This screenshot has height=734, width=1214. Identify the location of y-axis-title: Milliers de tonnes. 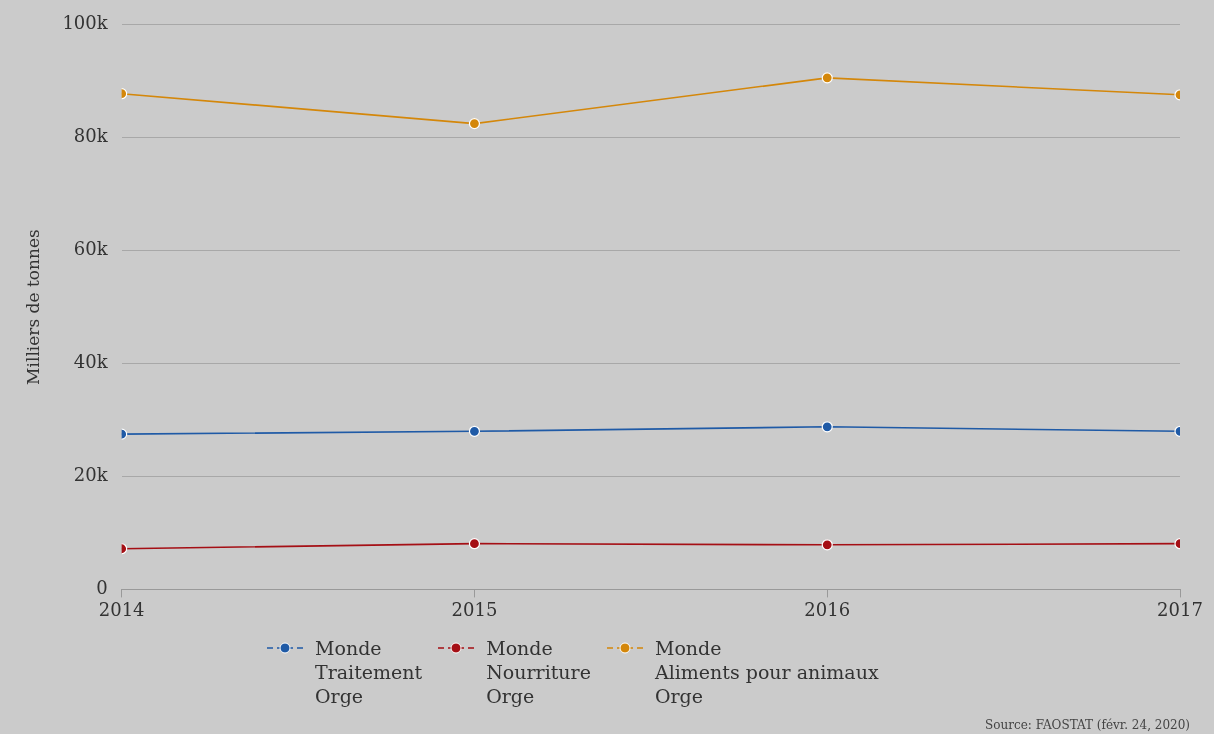
(32, 307).